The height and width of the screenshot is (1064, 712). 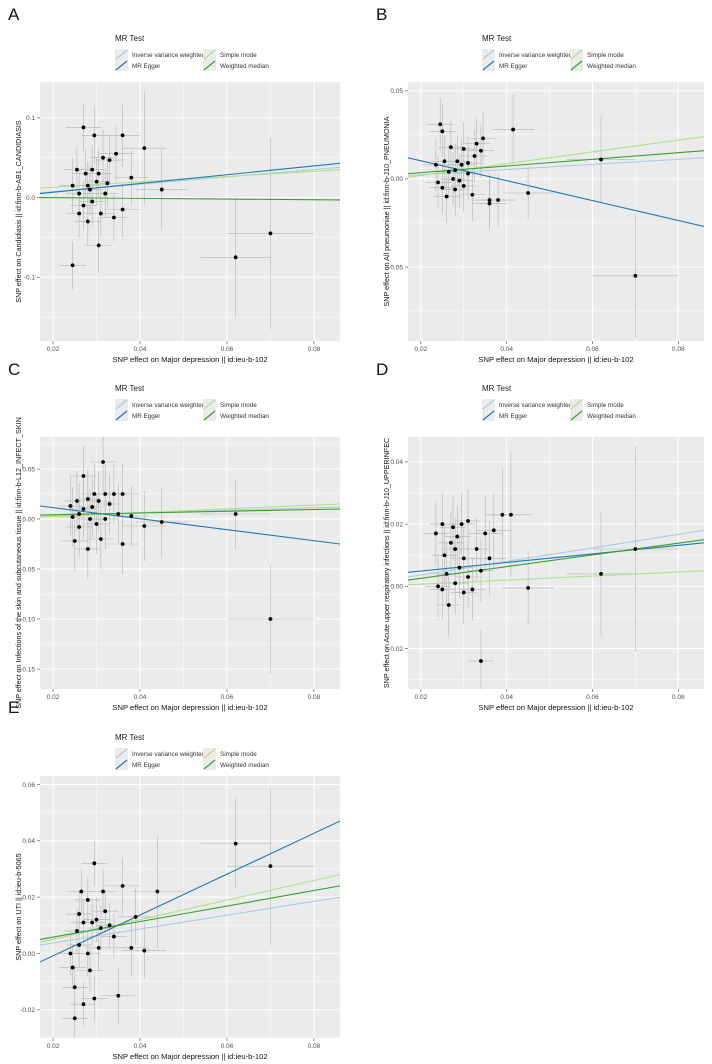 What do you see at coordinates (497, 38) in the screenshot?
I see `legend-title: MR Test` at bounding box center [497, 38].